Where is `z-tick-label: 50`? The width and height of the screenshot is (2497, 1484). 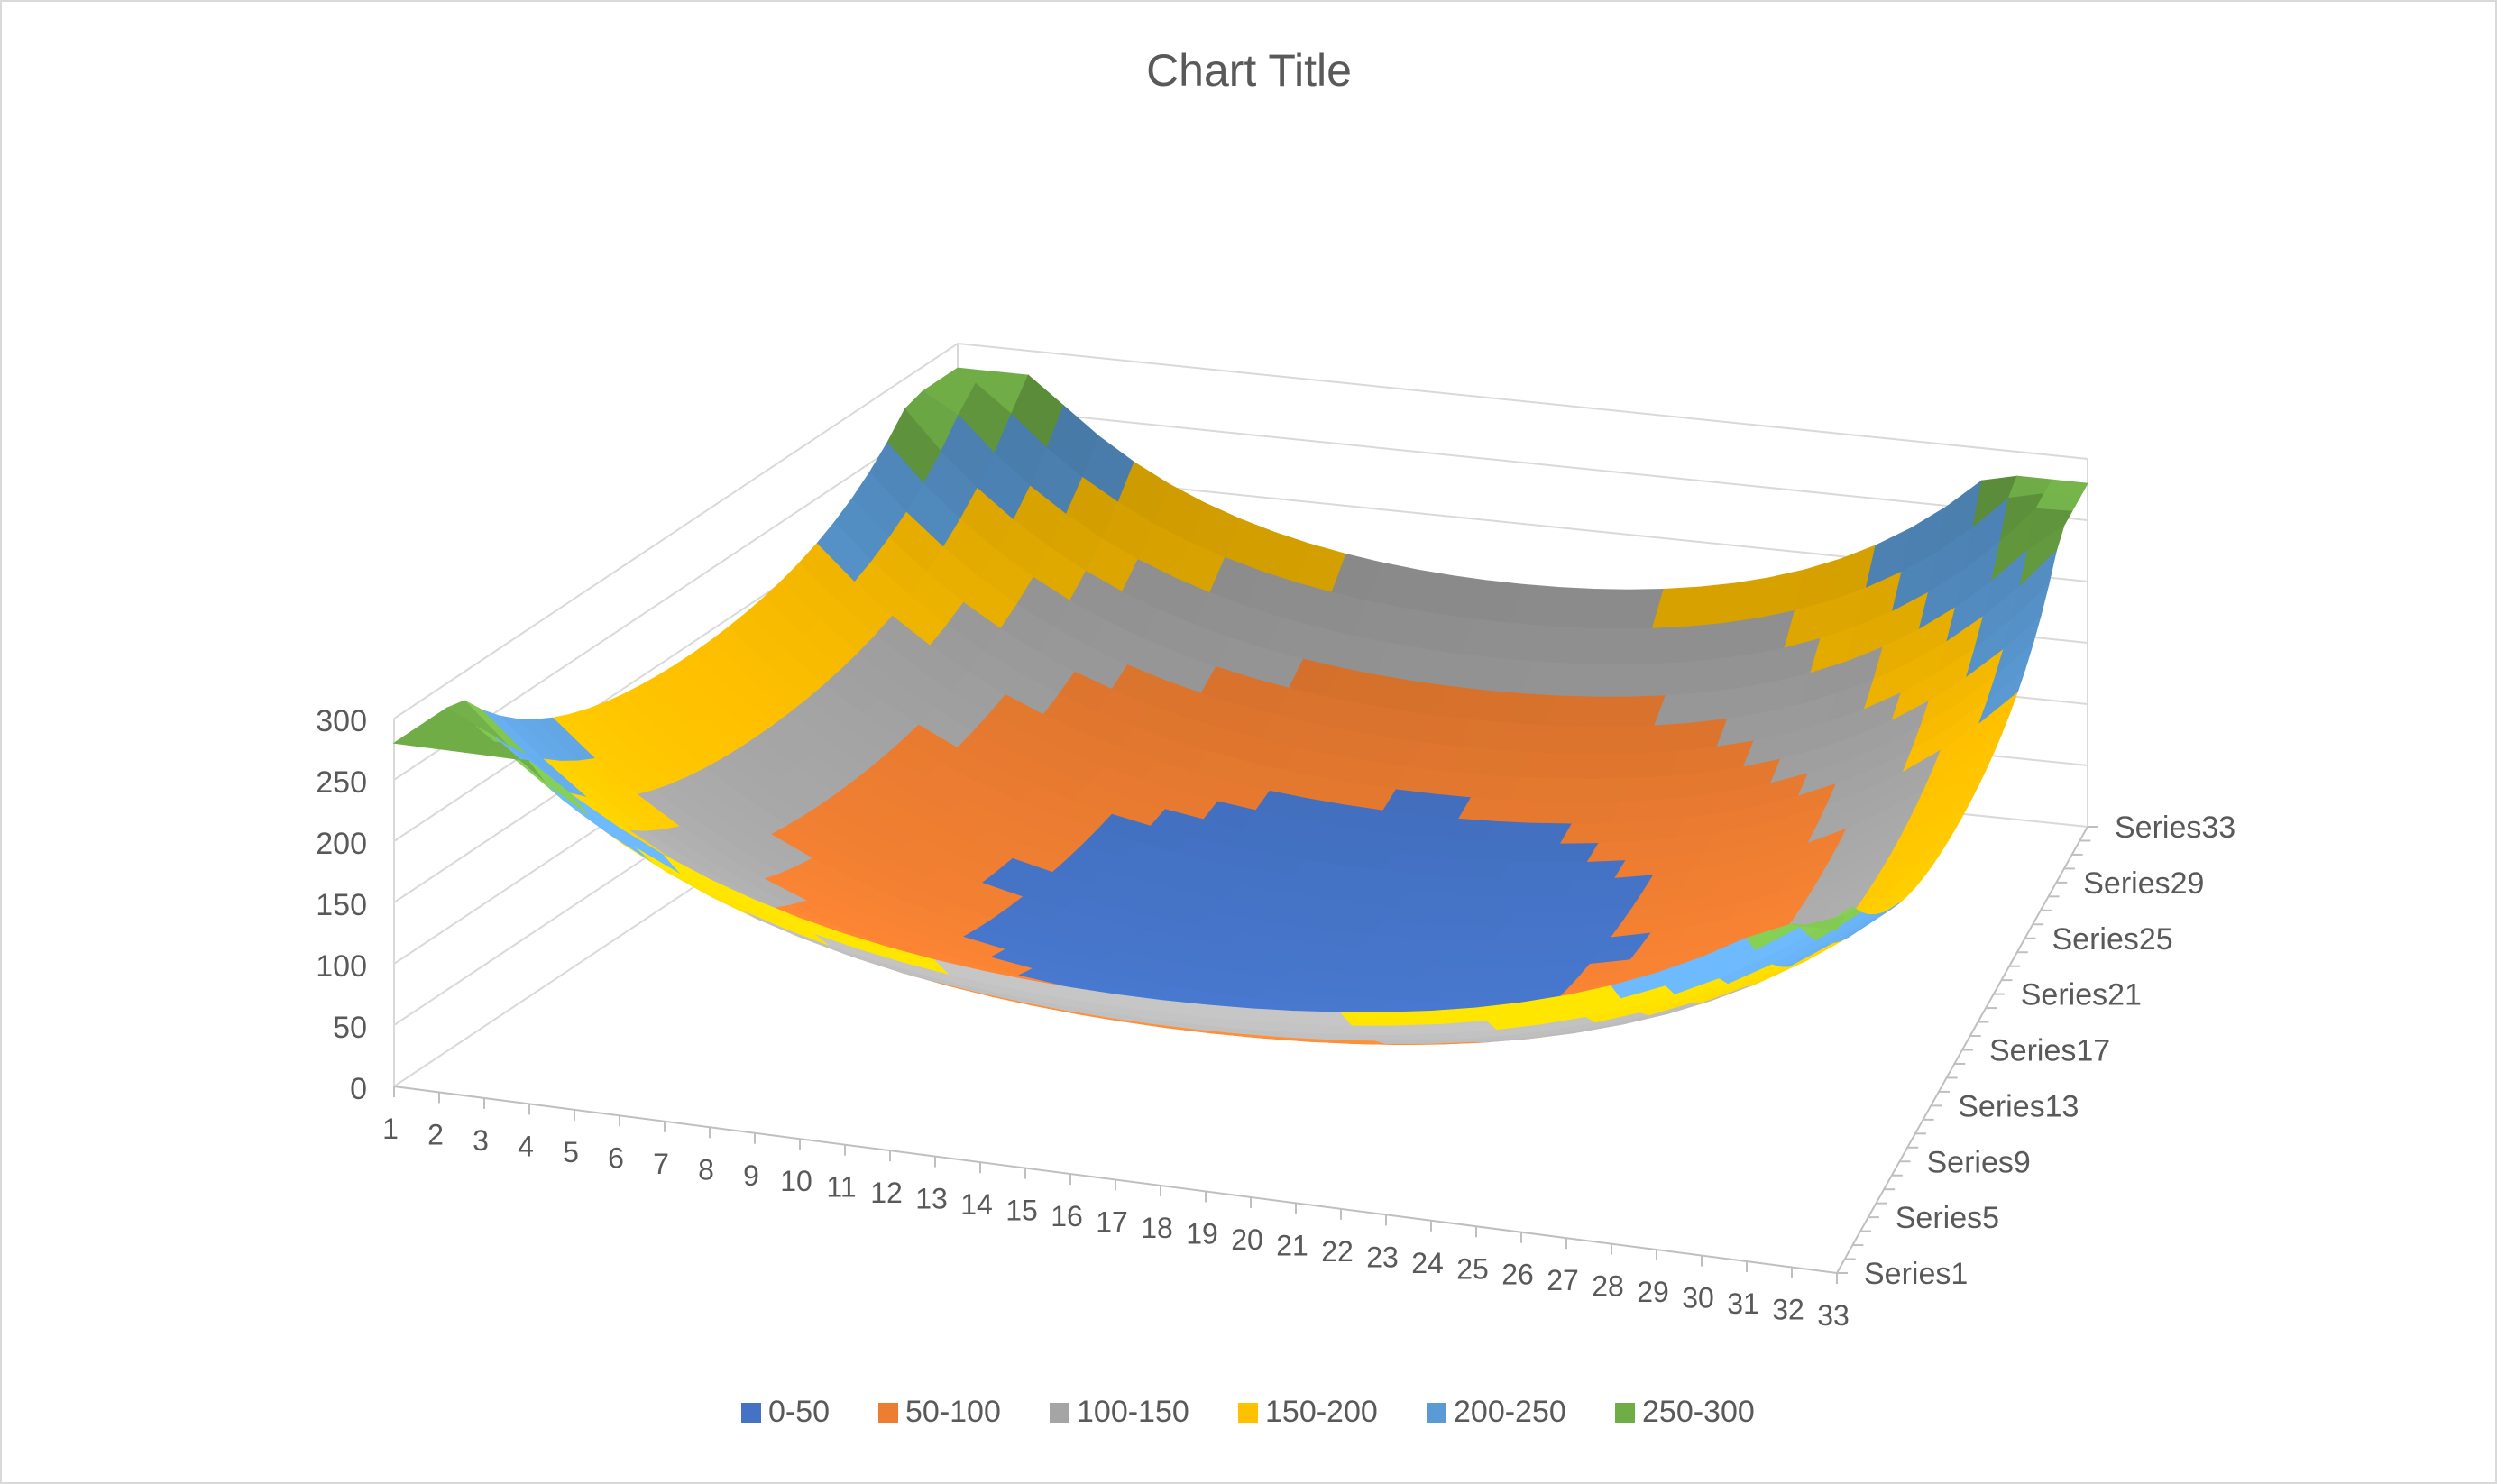
z-tick-label: 50 is located at coordinates (350, 1028).